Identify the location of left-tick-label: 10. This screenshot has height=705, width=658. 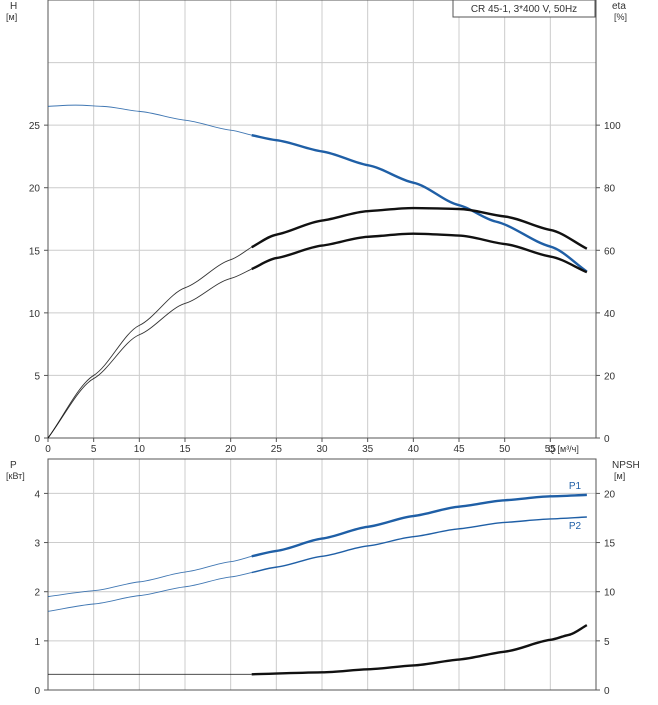
(35, 314).